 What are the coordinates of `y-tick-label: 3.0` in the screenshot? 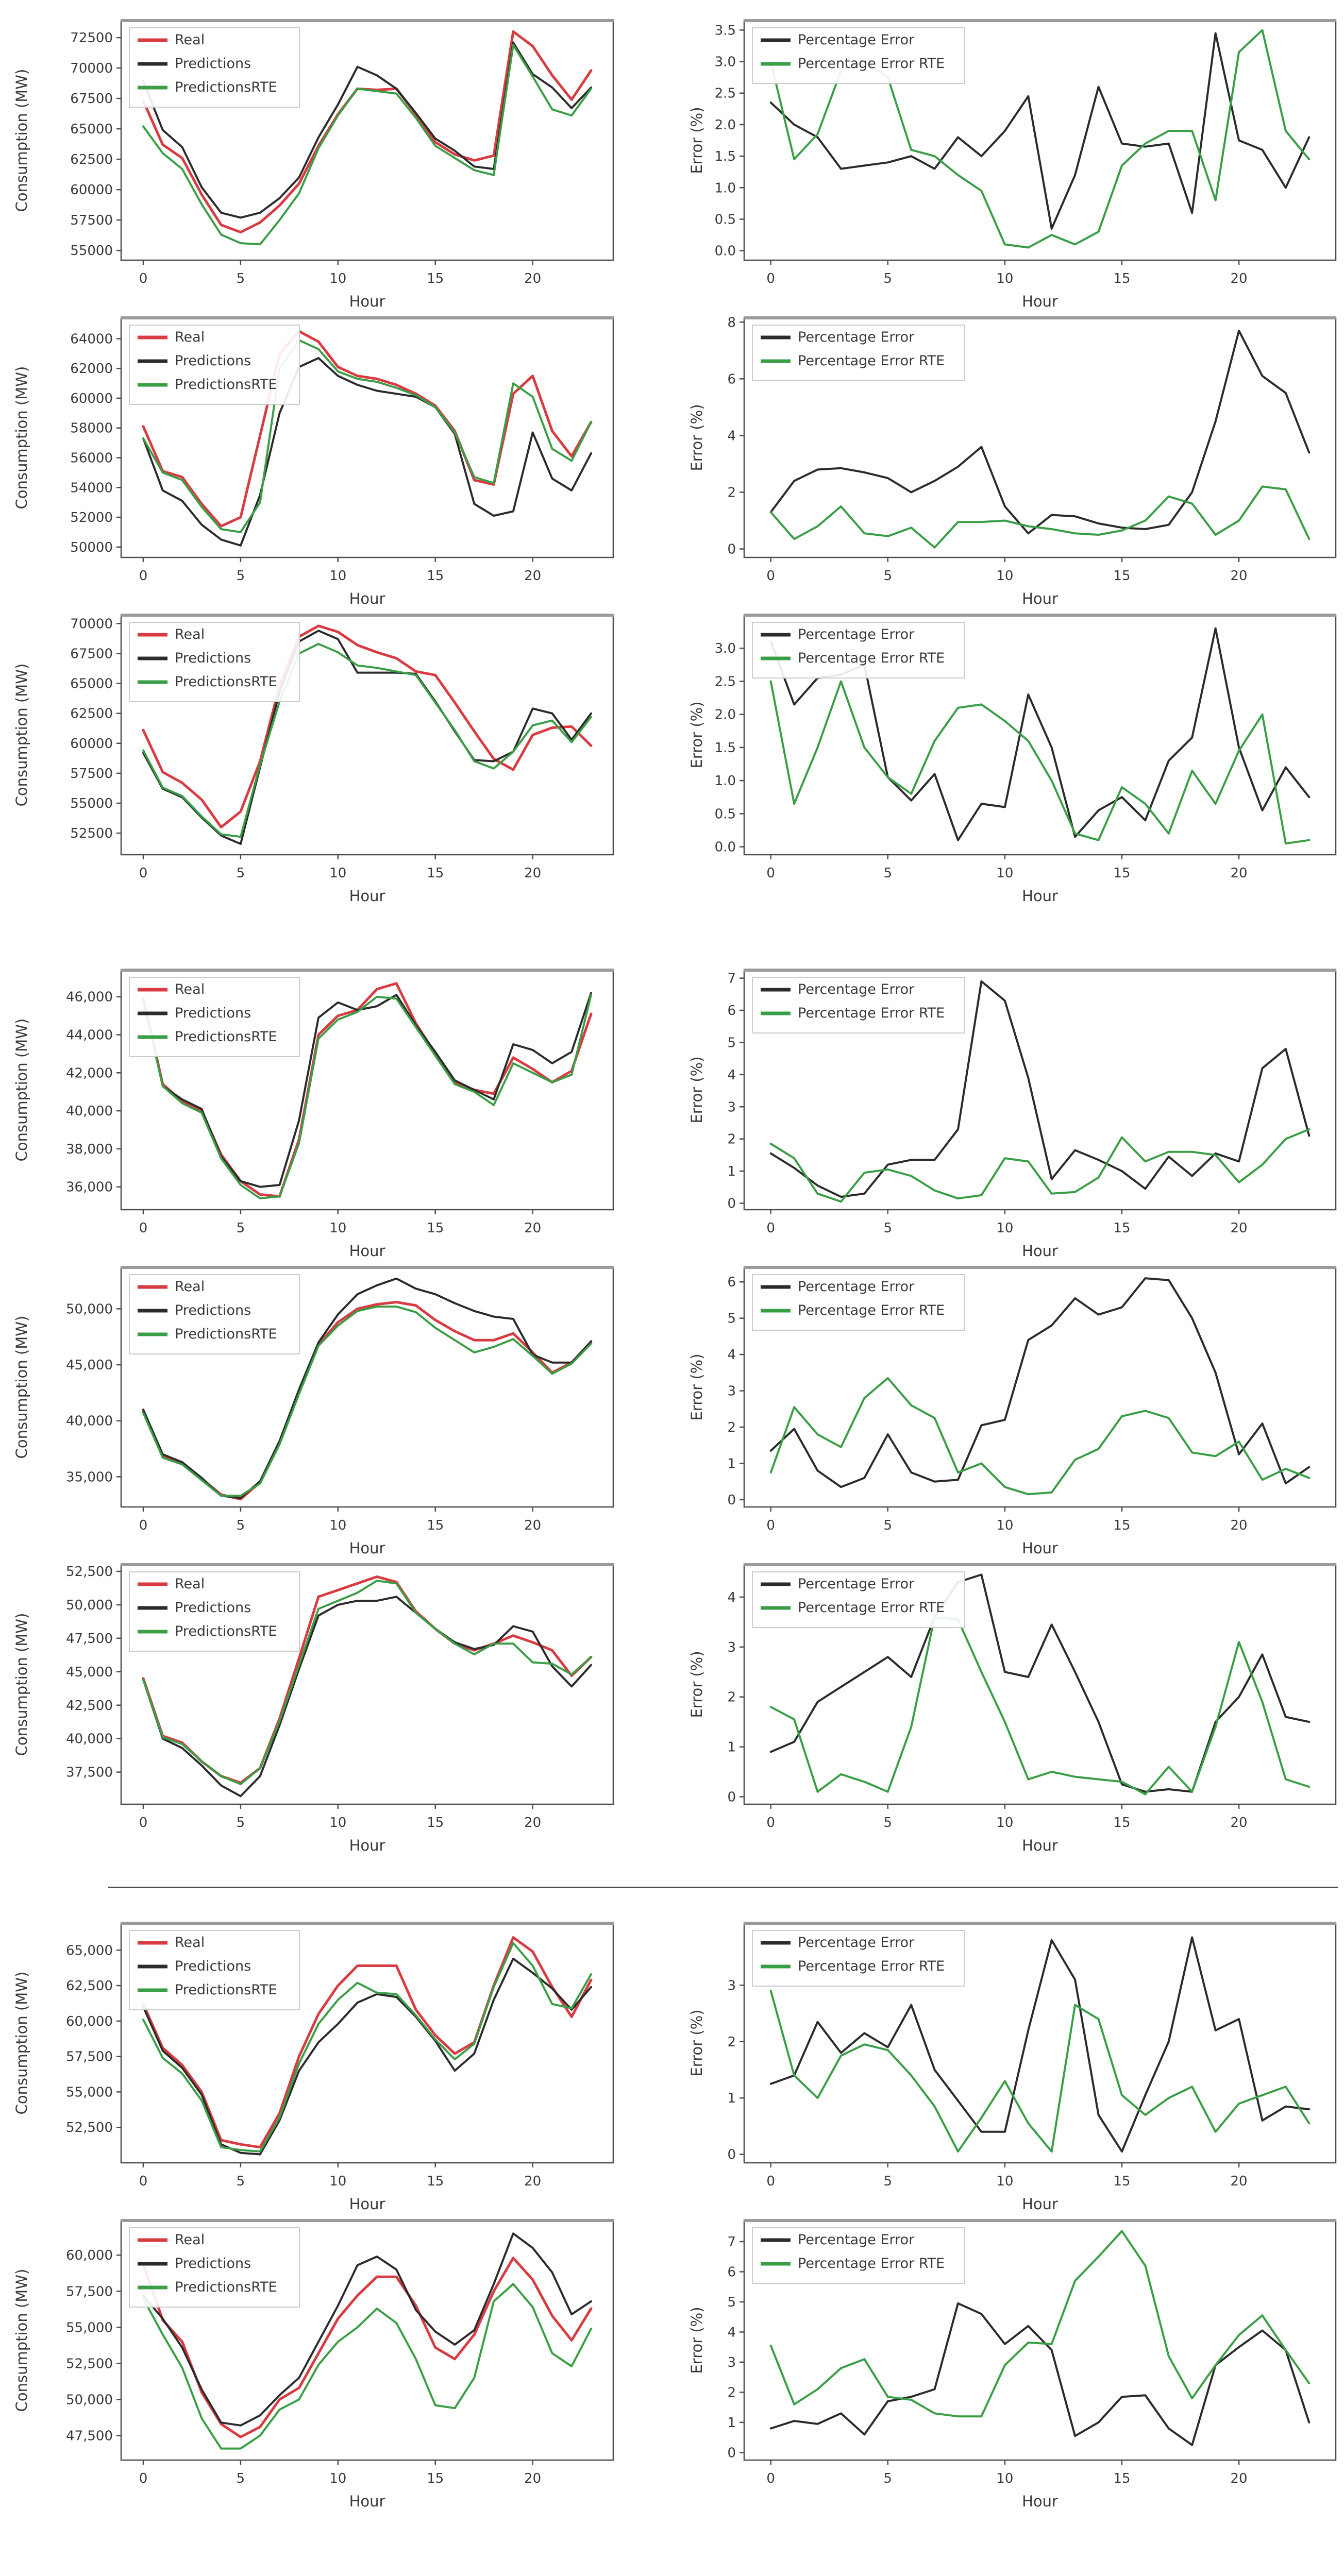 It's located at (725, 648).